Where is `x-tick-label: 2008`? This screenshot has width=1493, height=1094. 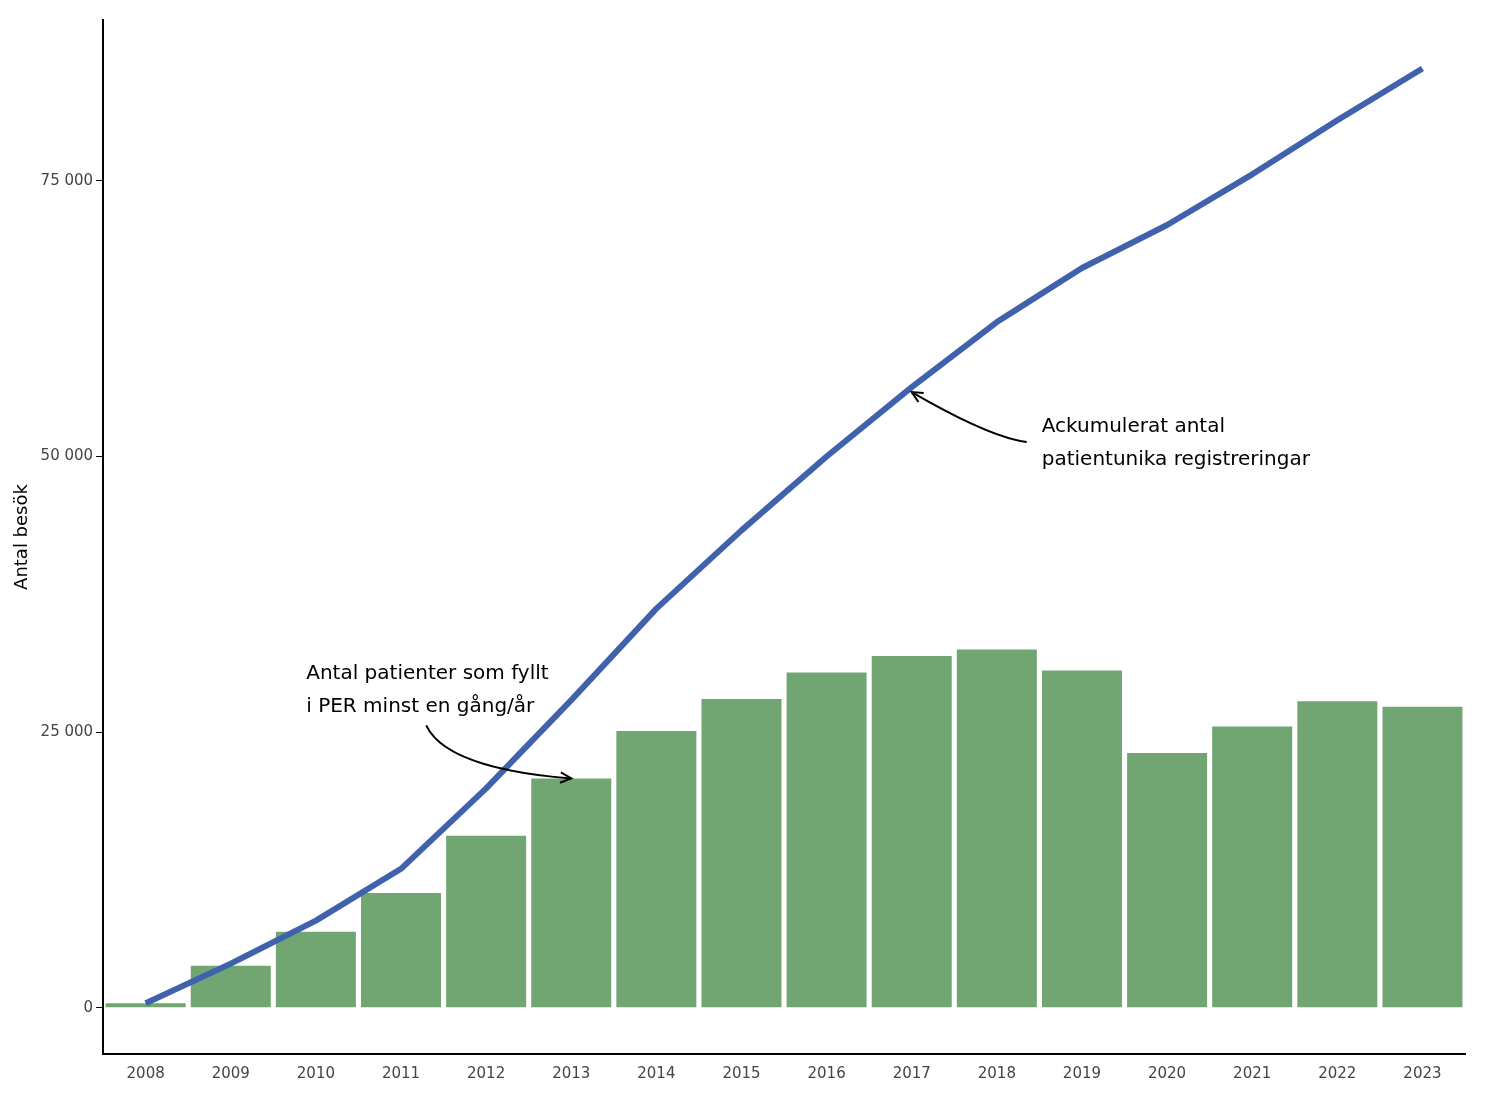 x-tick-label: 2008 is located at coordinates (145, 1072).